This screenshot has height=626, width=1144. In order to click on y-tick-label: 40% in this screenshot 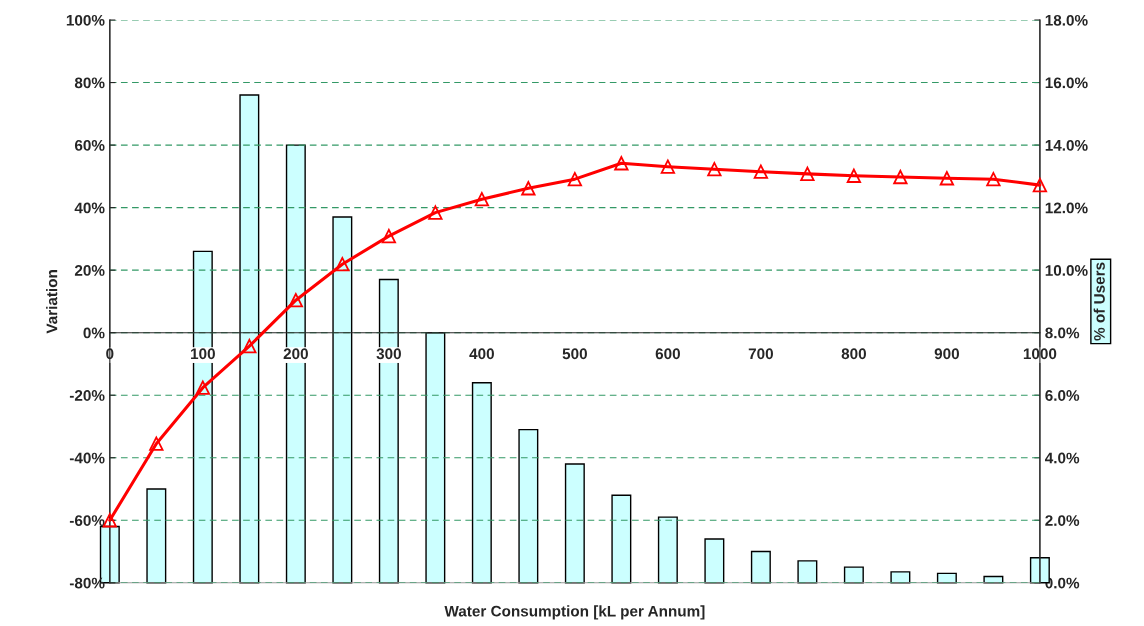, I will do `click(89, 208)`.